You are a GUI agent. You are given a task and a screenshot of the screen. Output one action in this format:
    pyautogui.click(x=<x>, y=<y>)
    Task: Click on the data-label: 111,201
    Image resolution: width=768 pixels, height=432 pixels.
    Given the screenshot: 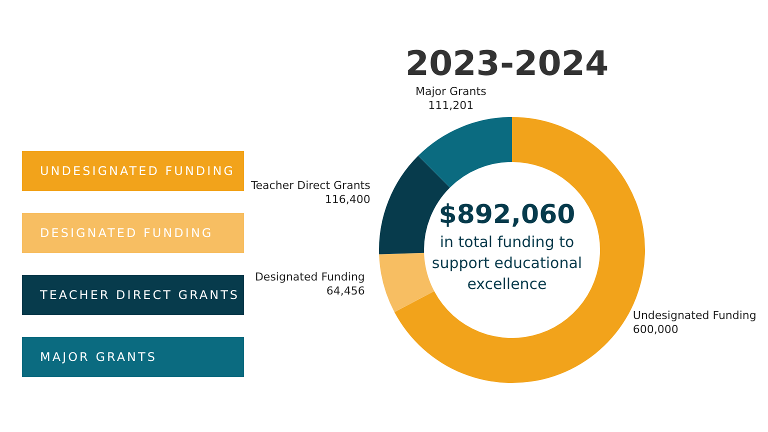 What is the action you would take?
    pyautogui.click(x=451, y=105)
    